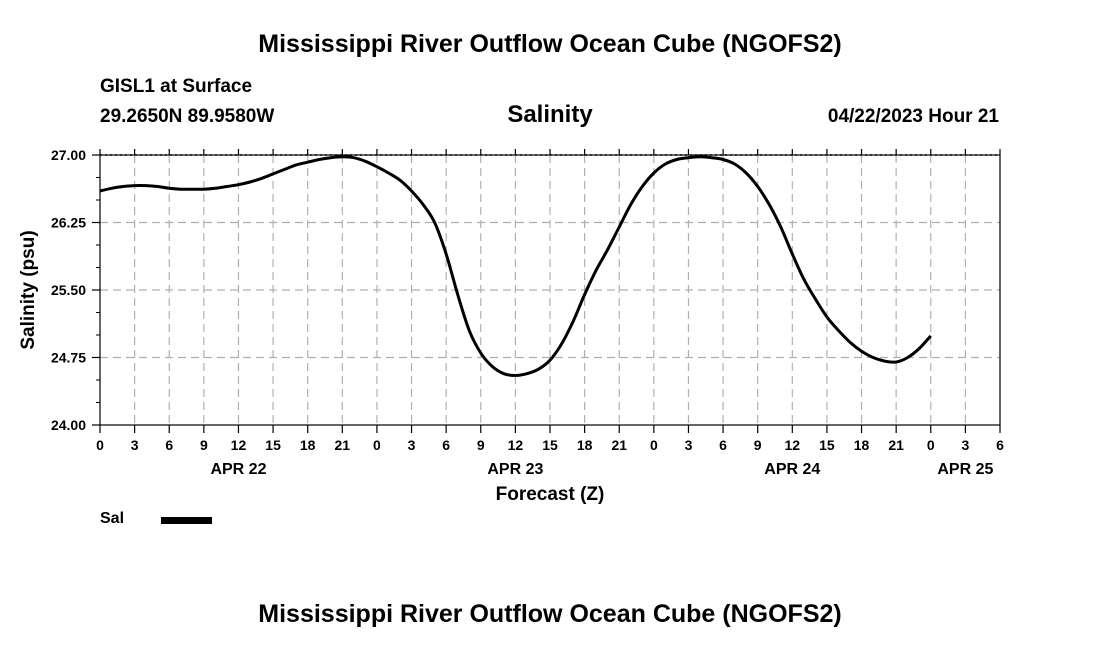  I want to click on coordinates-label: 29.2650N 89.9580W, so click(187, 116).